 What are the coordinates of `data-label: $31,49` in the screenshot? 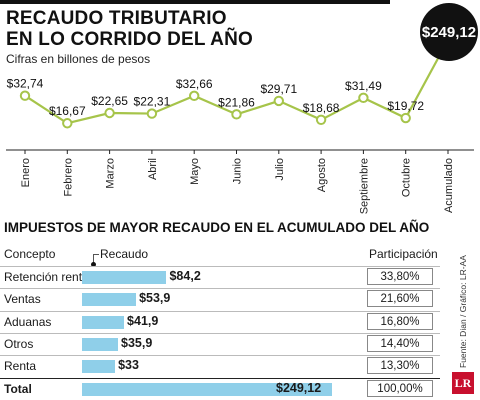 It's located at (363, 86).